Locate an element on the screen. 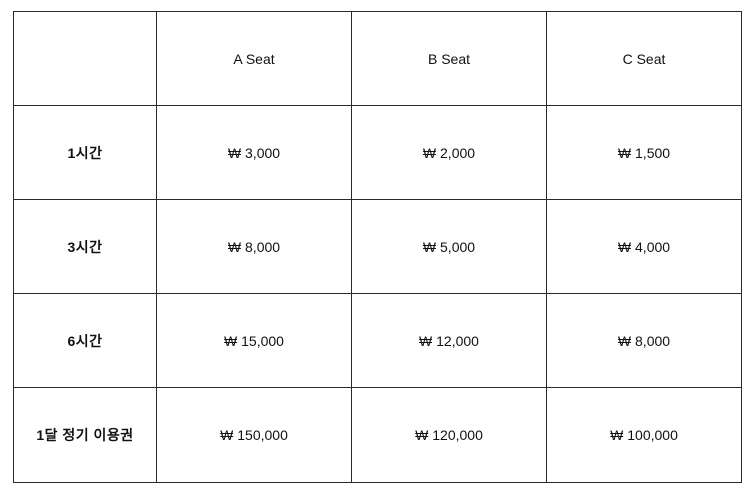  row-label-text: 3시간 is located at coordinates (85, 246).